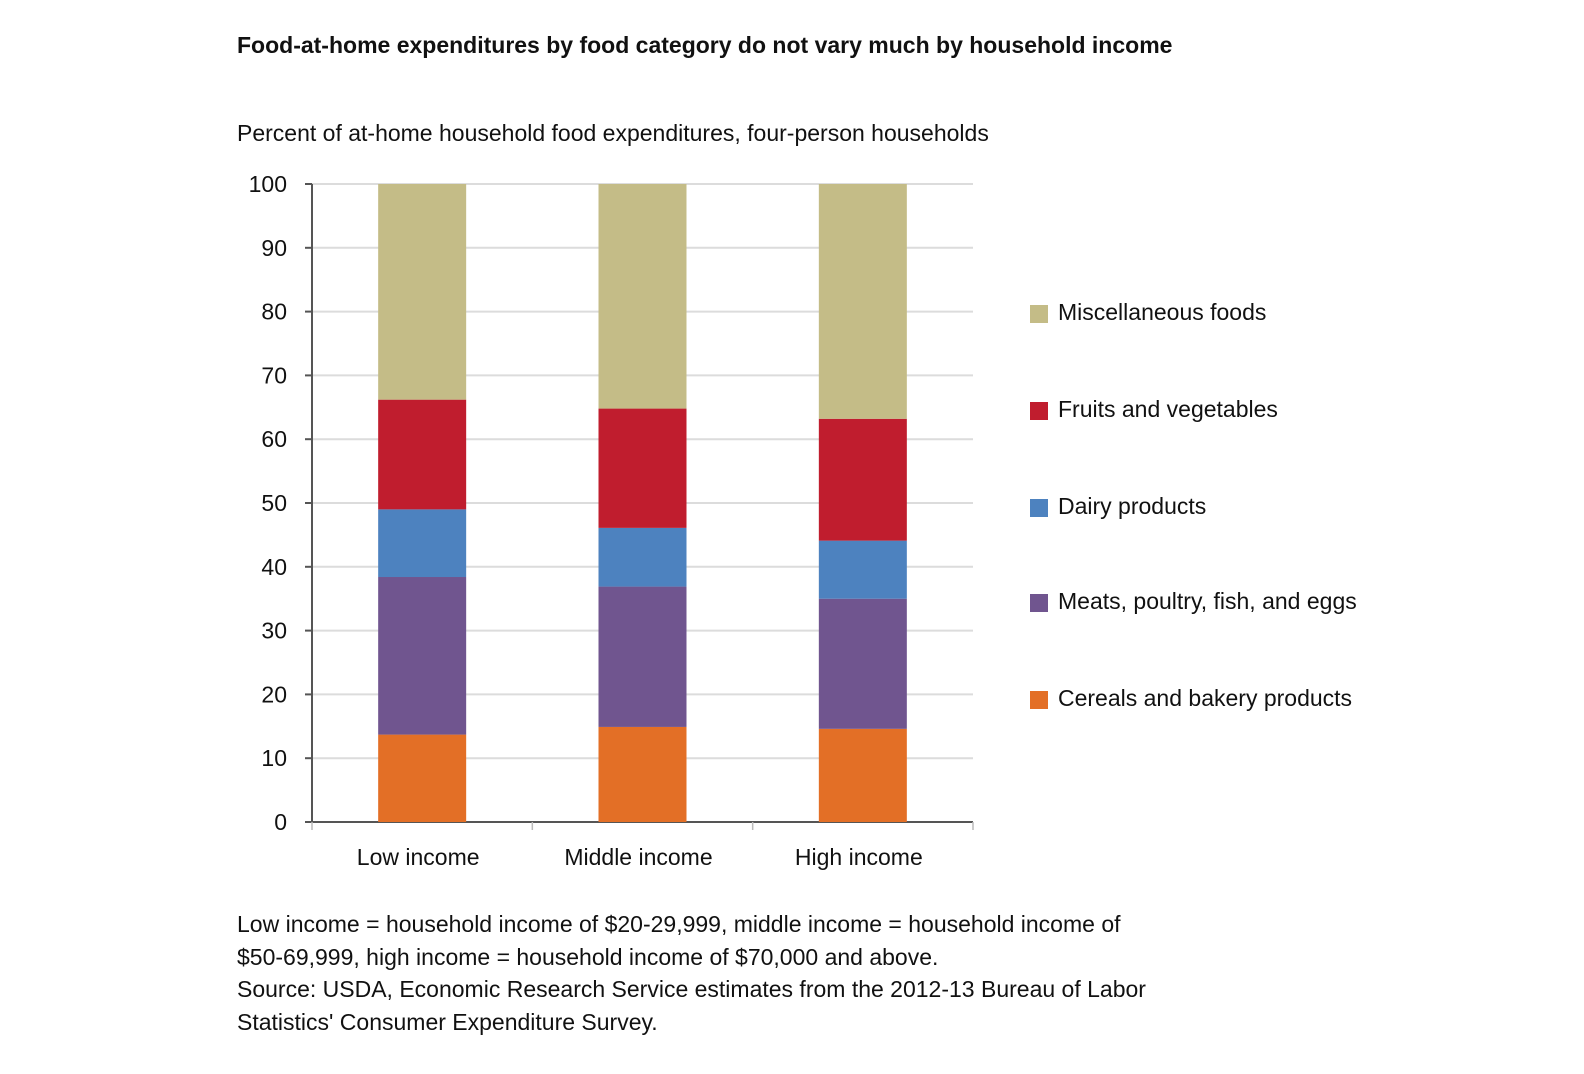 The height and width of the screenshot is (1074, 1584). I want to click on y-tick-label: 60, so click(274, 439).